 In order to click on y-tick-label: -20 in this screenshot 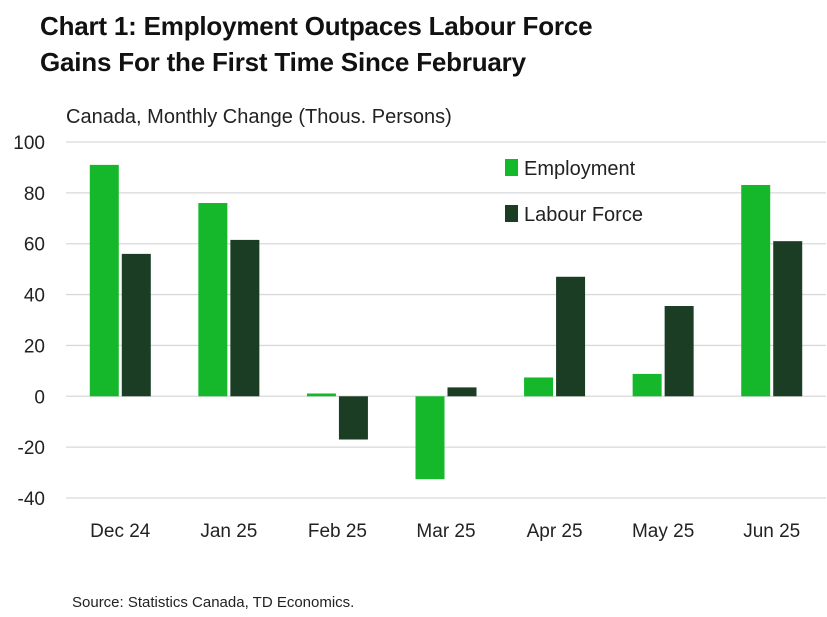, I will do `click(31, 448)`.